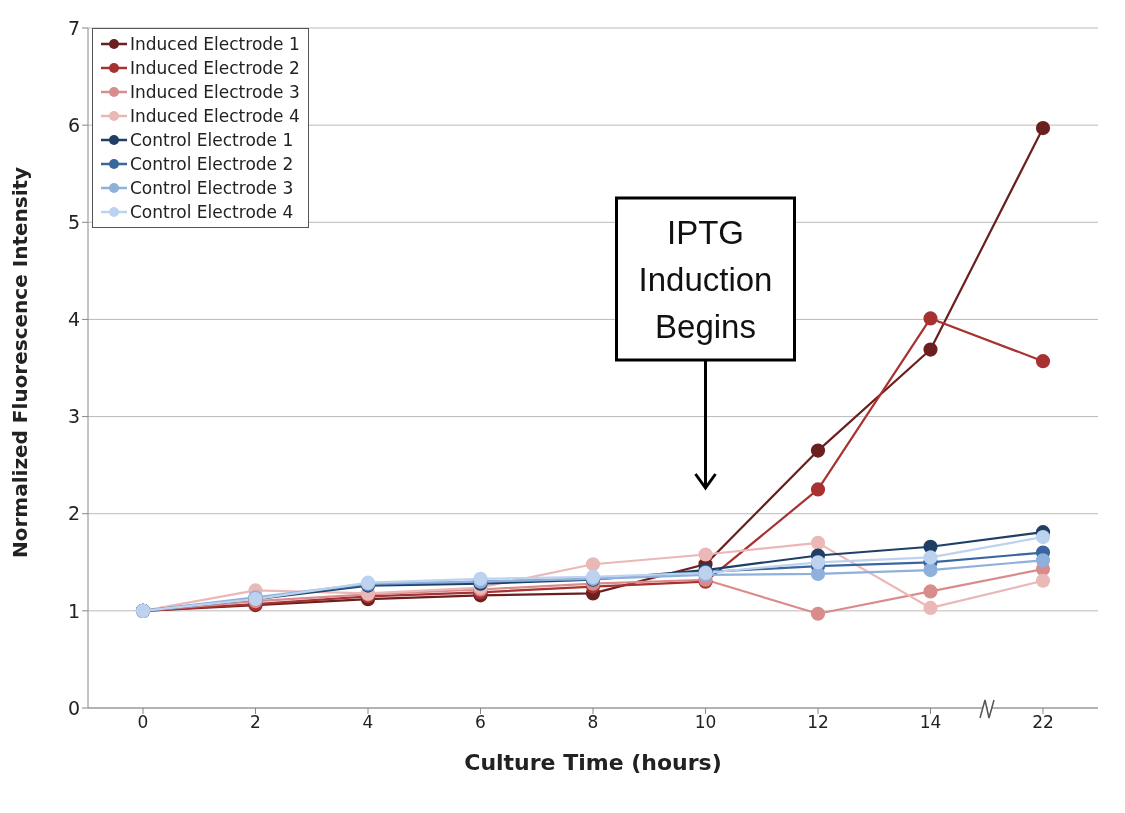  What do you see at coordinates (215, 44) in the screenshot?
I see `legend-label: Induced Electrode 1` at bounding box center [215, 44].